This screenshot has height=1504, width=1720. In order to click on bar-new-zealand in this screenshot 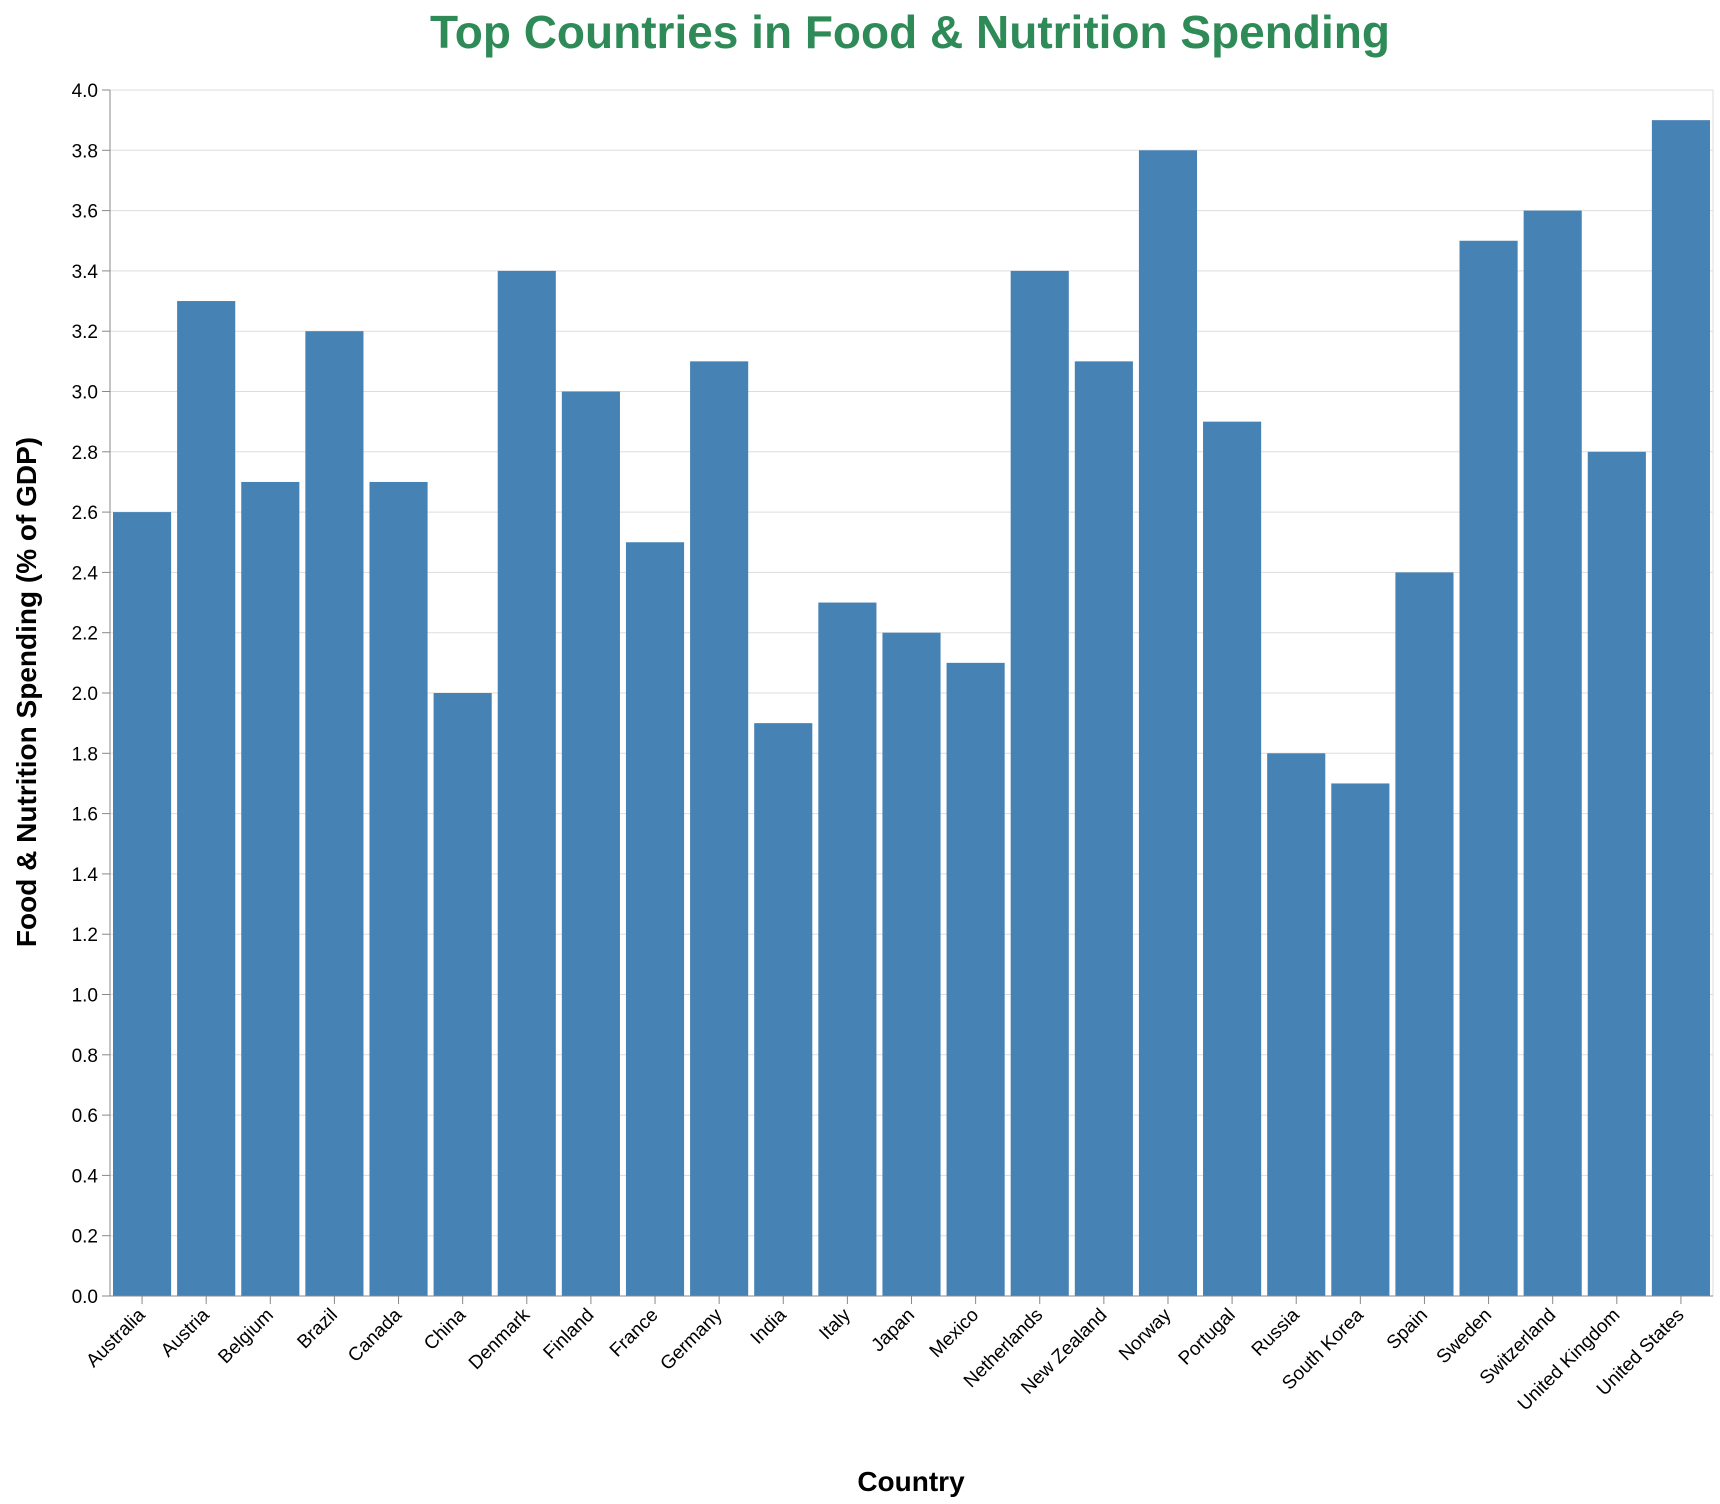, I will do `click(1103, 829)`.